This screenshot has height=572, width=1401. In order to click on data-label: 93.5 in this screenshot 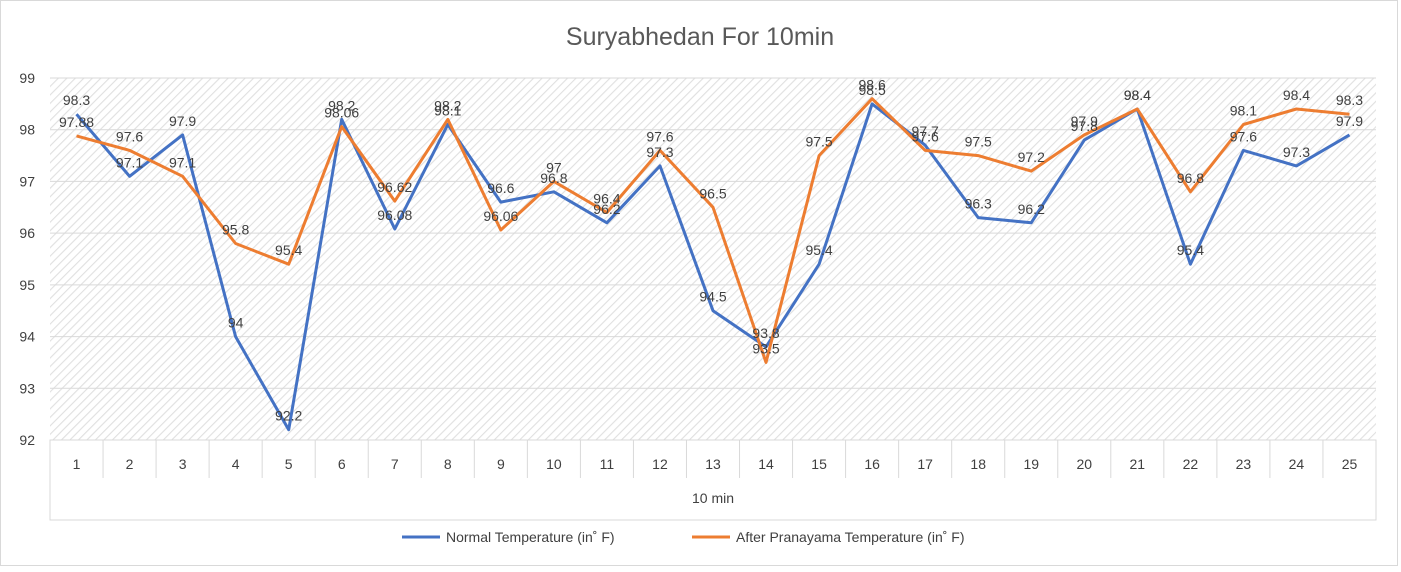, I will do `click(765, 348)`.